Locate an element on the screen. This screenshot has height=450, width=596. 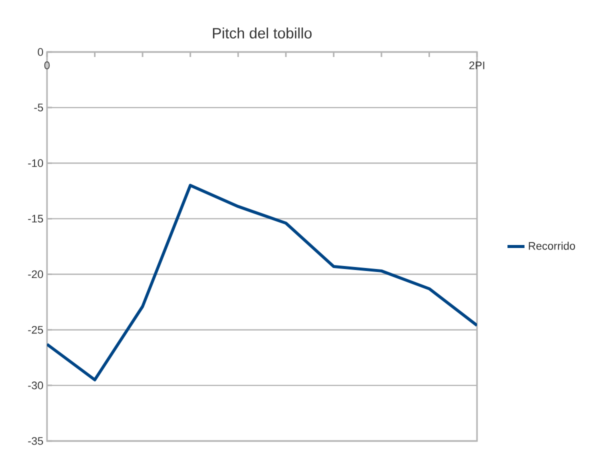
y-tick-label: -35 is located at coordinates (36, 441).